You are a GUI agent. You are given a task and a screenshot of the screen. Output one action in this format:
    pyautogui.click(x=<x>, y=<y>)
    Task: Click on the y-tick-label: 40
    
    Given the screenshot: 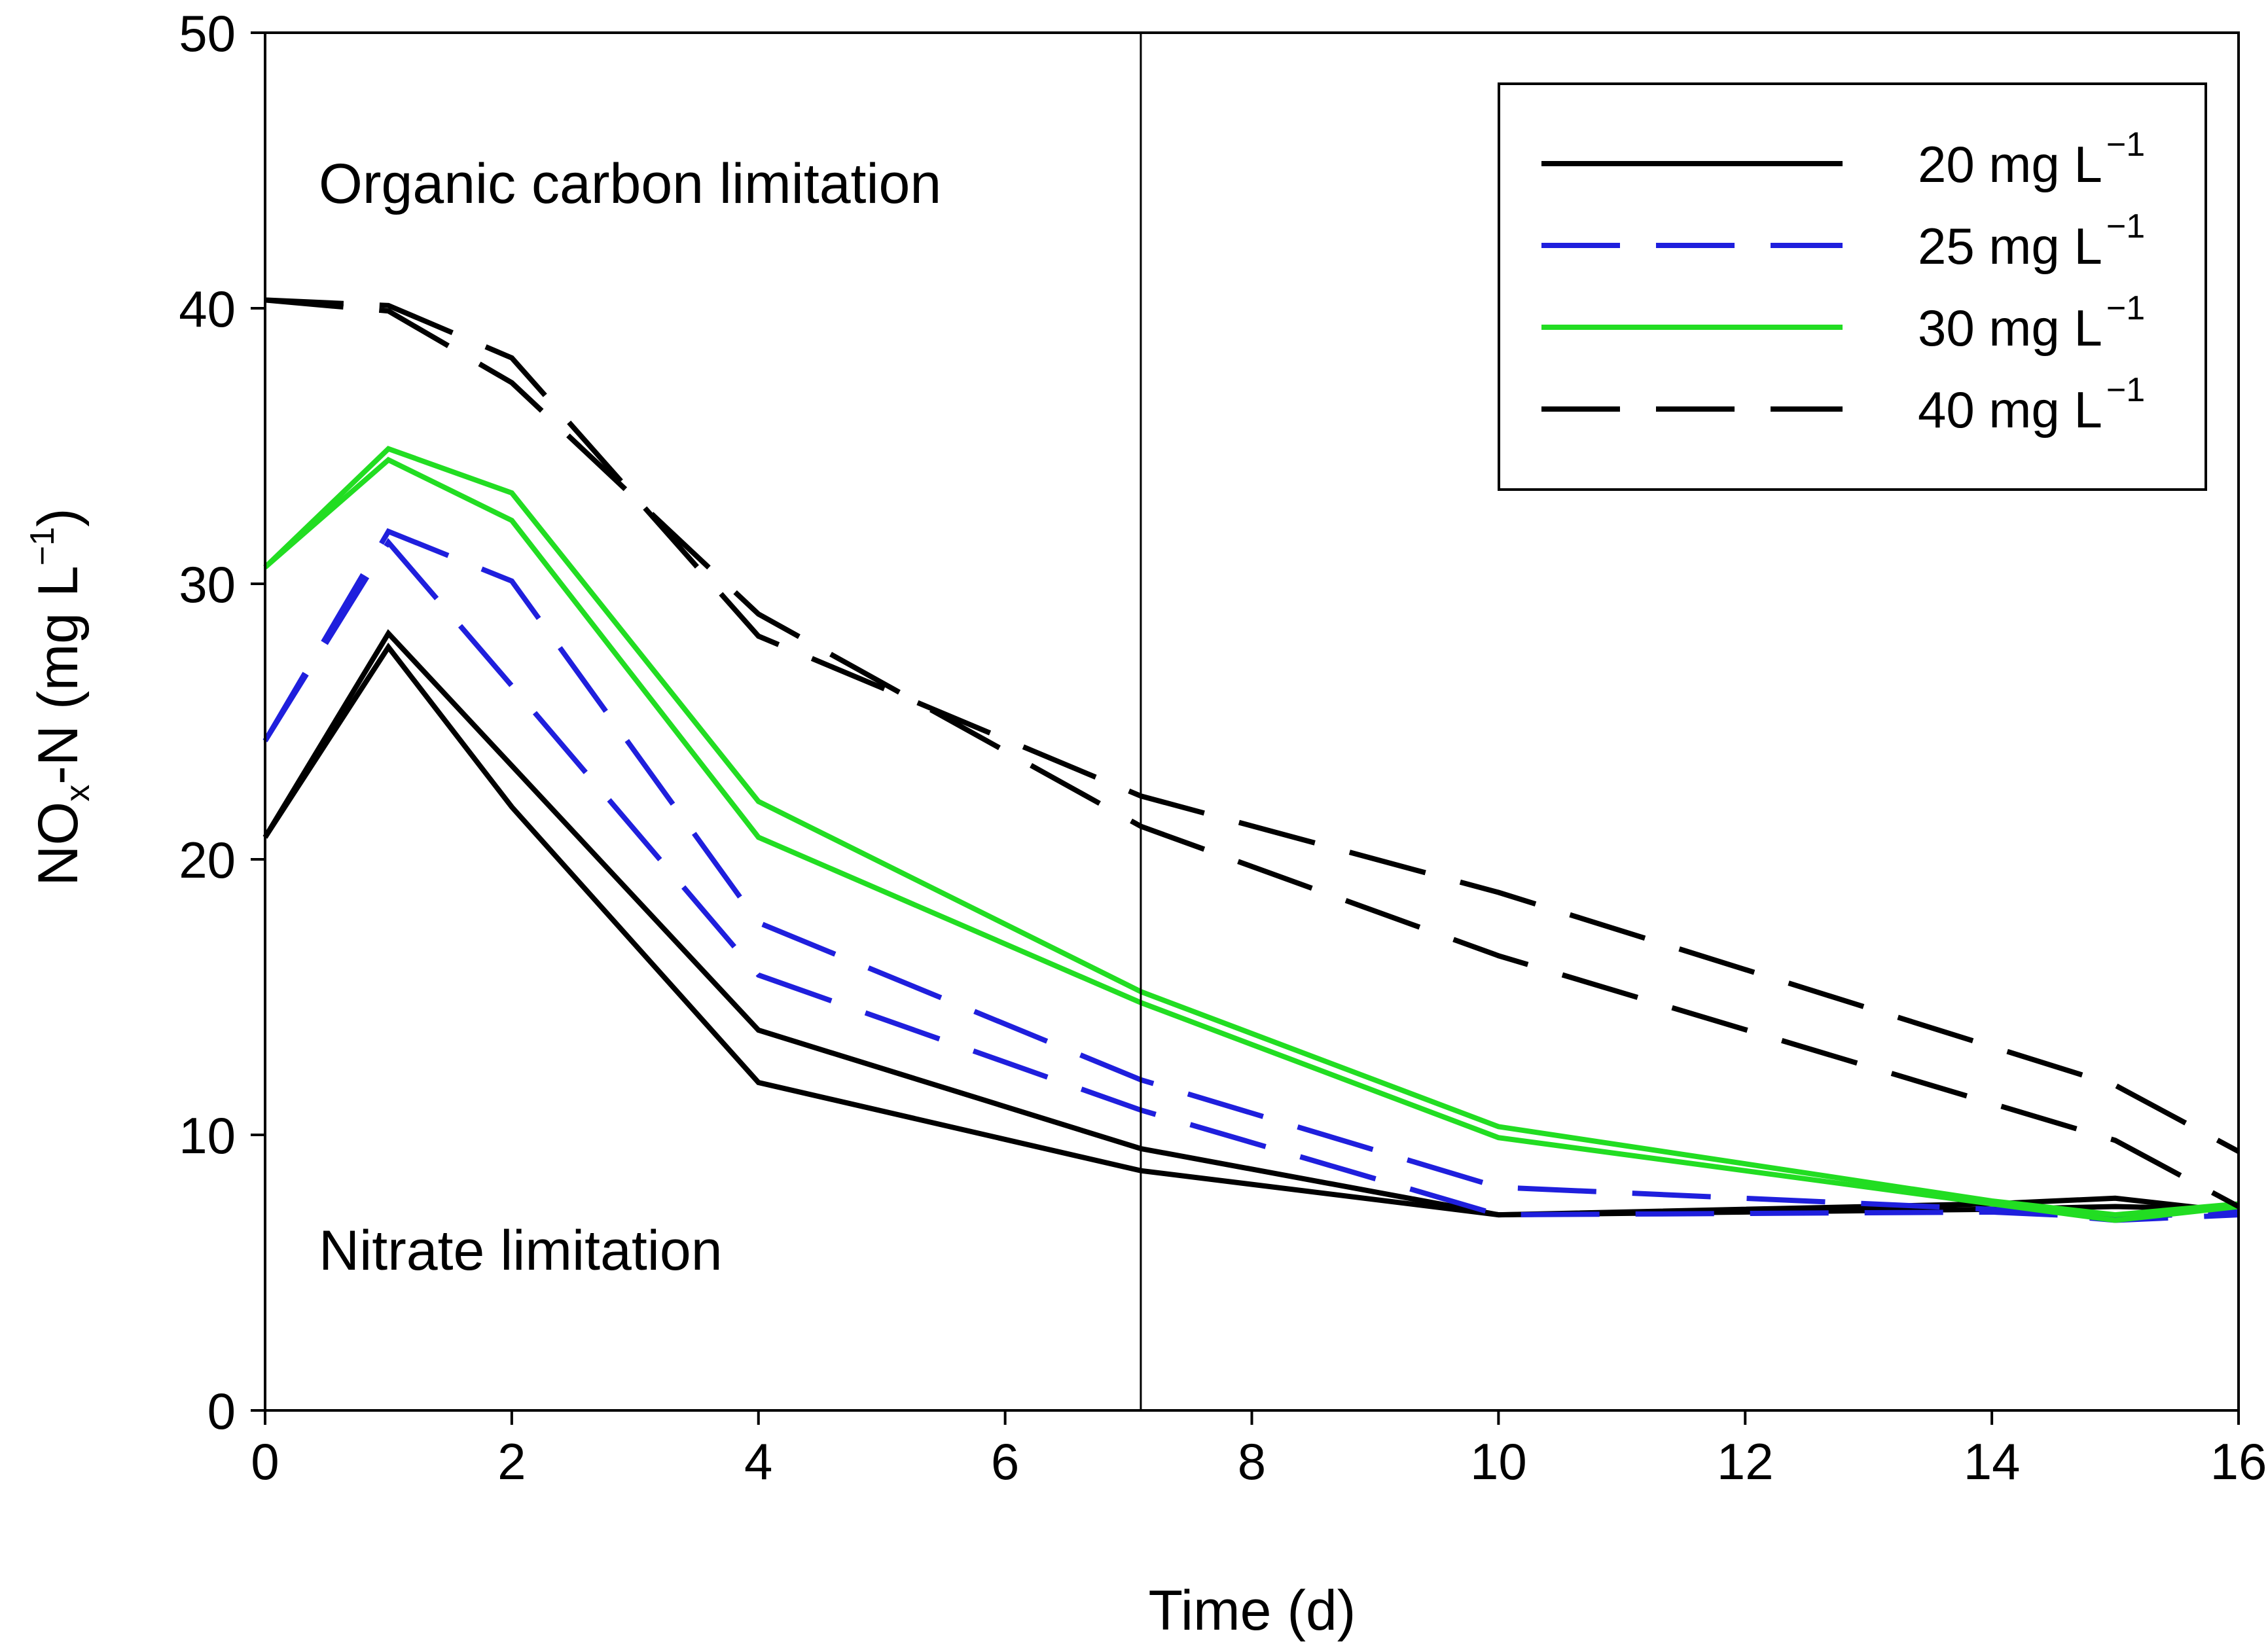 What is the action you would take?
    pyautogui.click(x=207, y=309)
    